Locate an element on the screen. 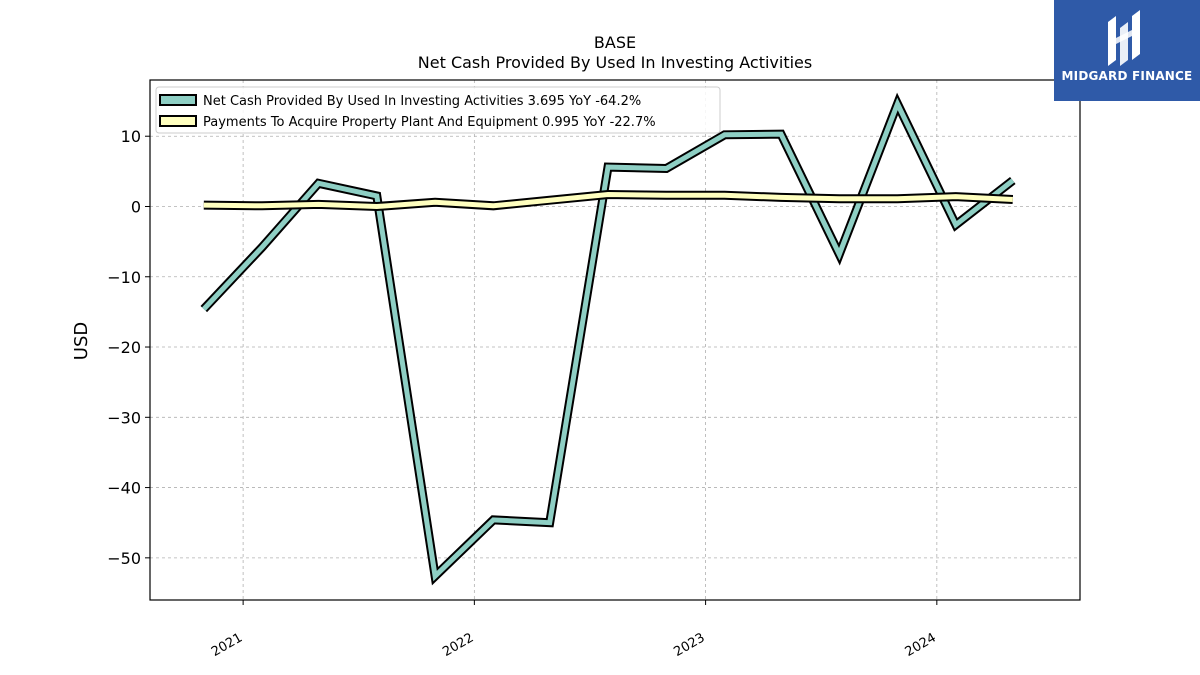 This screenshot has height=675, width=1200. x-tick-label: 2021 is located at coordinates (227, 645).